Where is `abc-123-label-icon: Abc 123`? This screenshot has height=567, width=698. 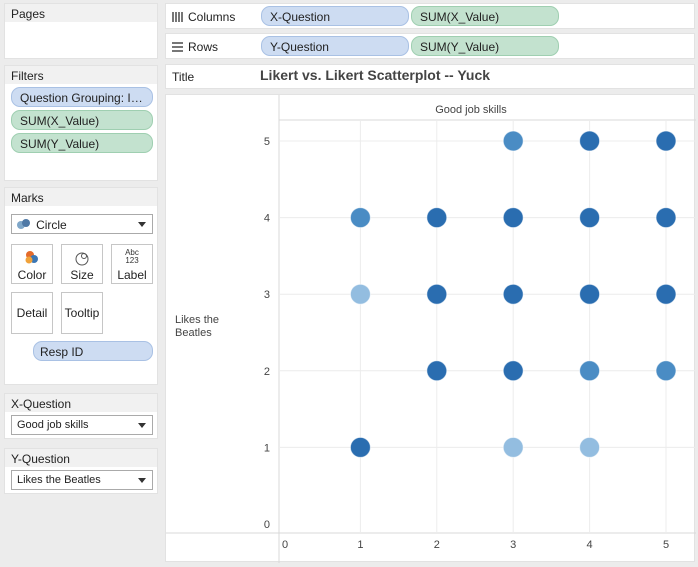 abc-123-label-icon: Abc 123 is located at coordinates (132, 256).